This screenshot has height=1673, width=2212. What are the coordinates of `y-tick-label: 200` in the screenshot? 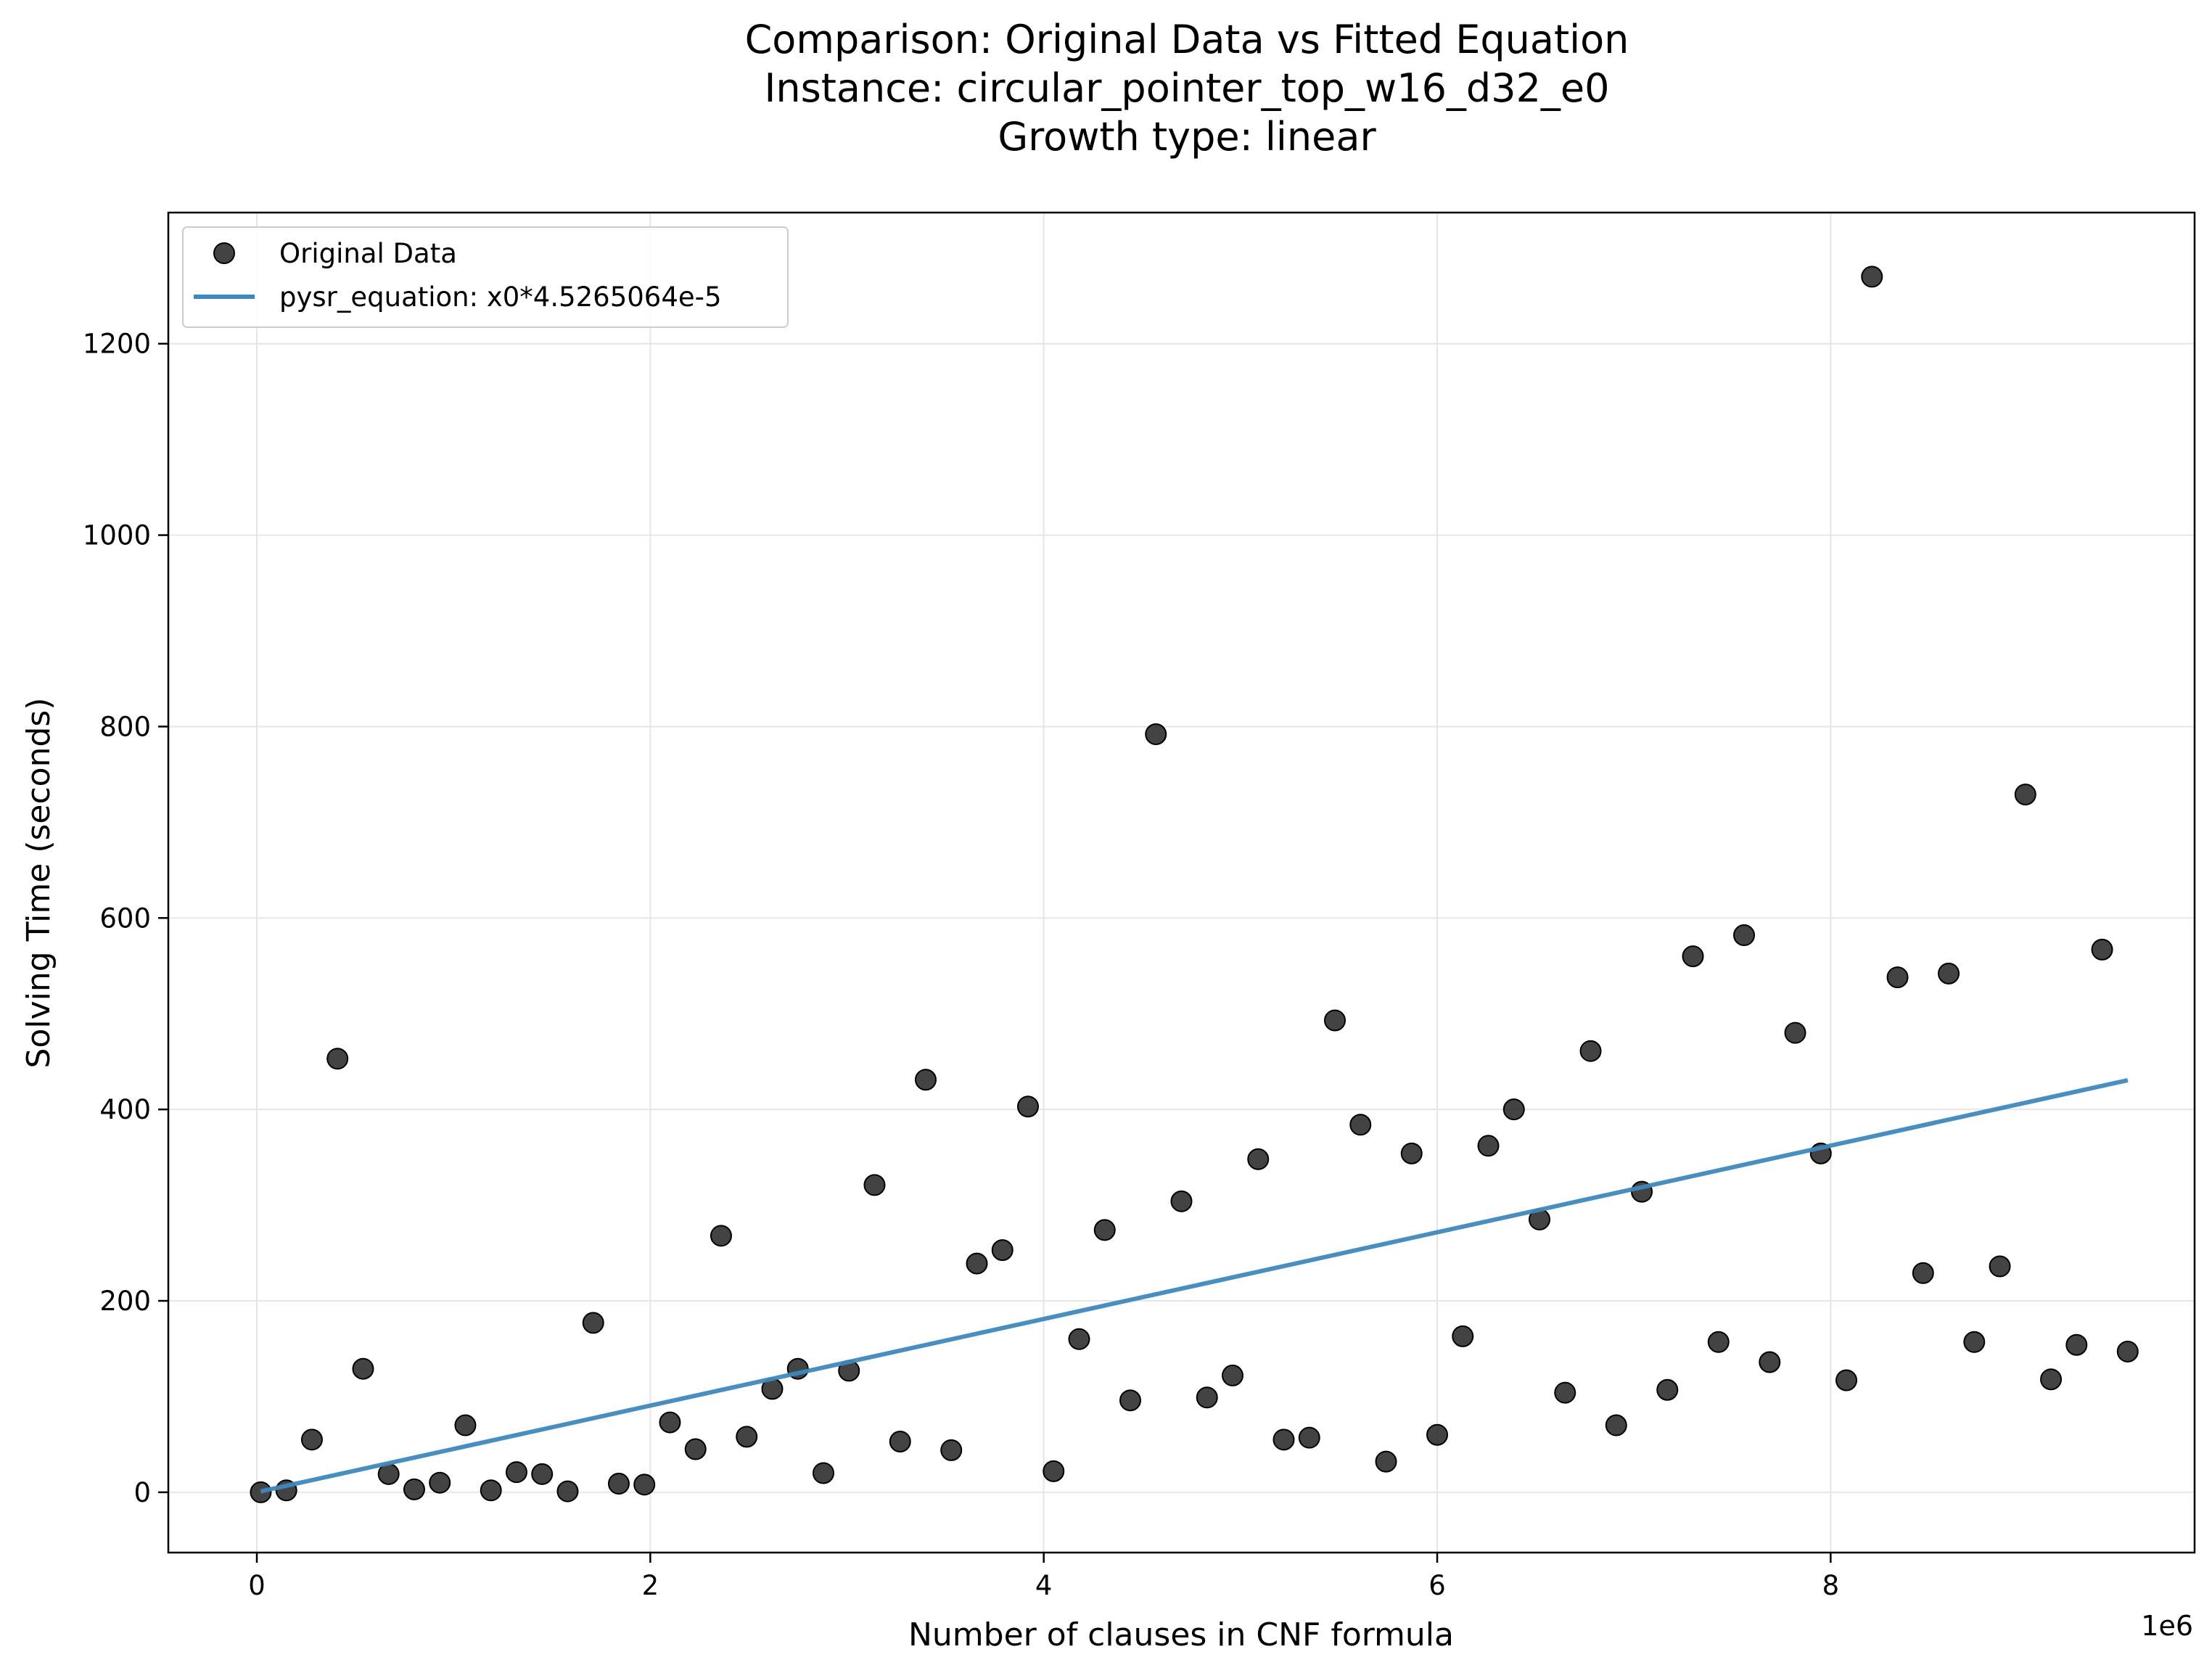 It's located at (125, 1301).